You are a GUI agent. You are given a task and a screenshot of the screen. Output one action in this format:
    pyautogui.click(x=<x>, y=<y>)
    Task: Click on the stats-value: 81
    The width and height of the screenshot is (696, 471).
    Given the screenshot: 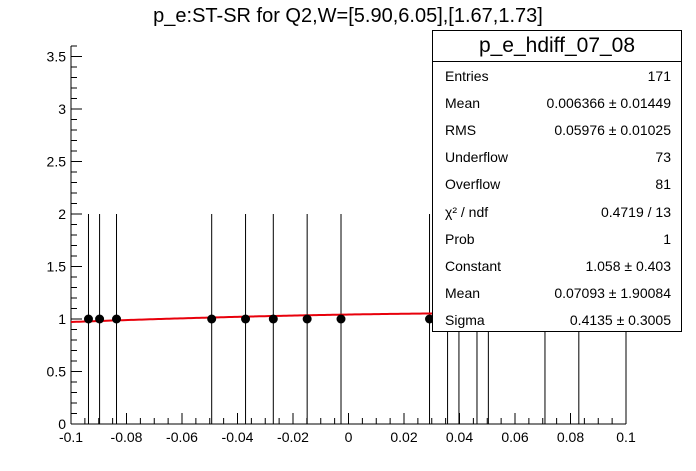 What is the action you would take?
    pyautogui.click(x=663, y=184)
    